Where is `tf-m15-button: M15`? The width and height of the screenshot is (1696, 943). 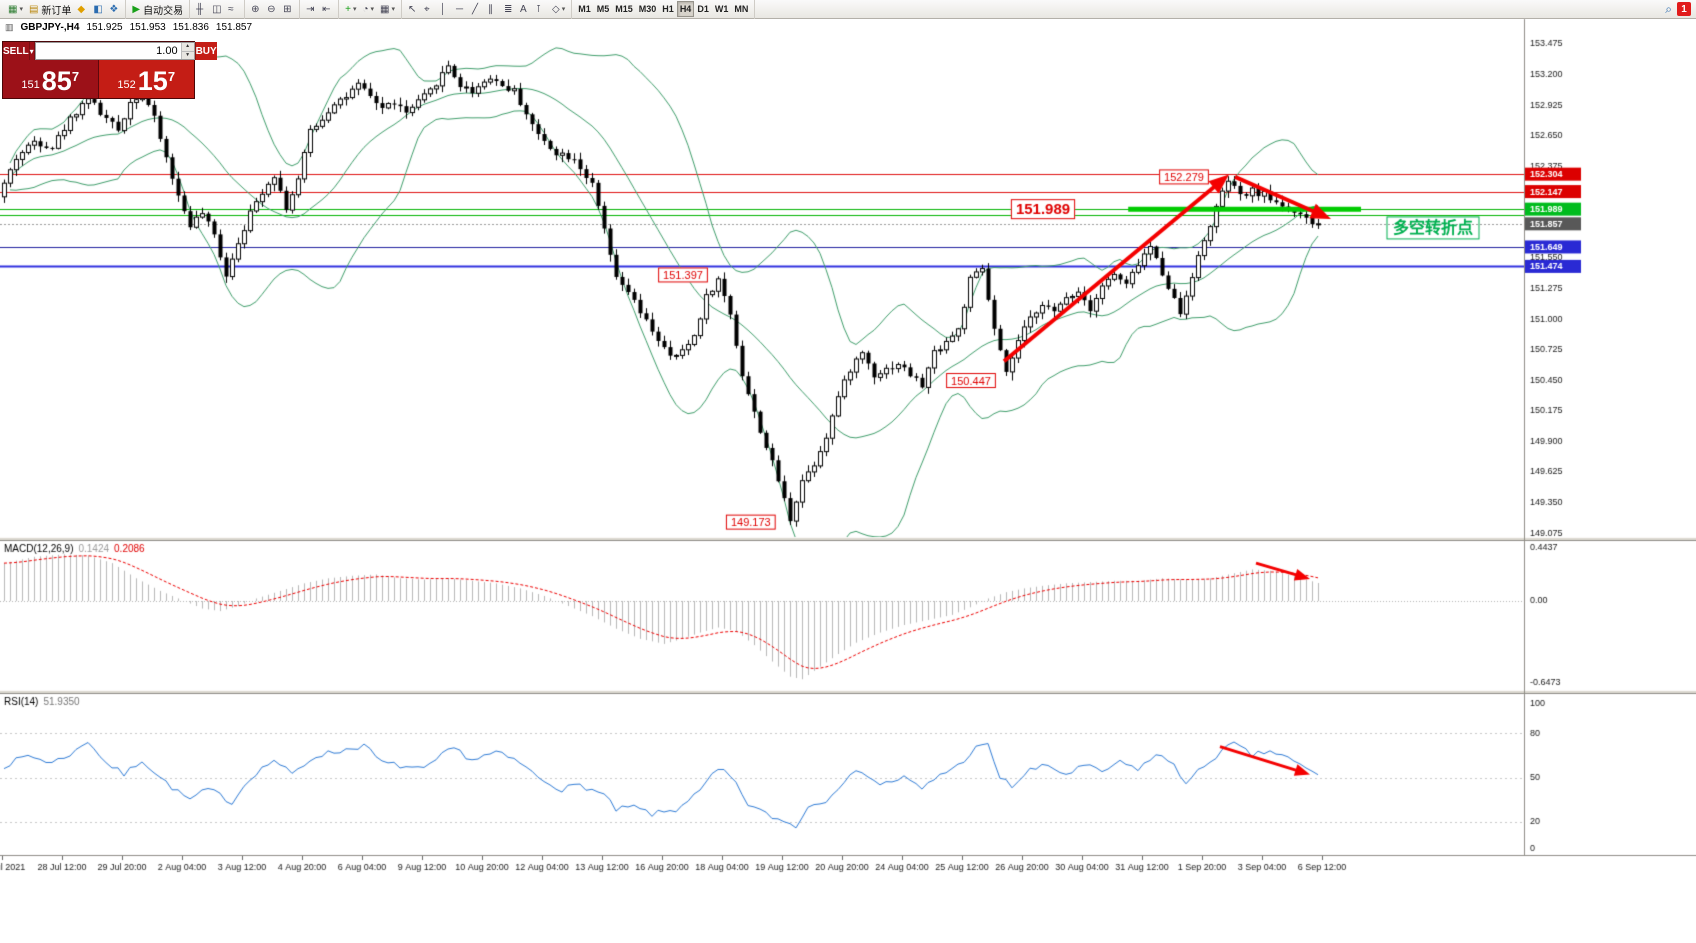 tf-m15-button: M15 is located at coordinates (624, 9).